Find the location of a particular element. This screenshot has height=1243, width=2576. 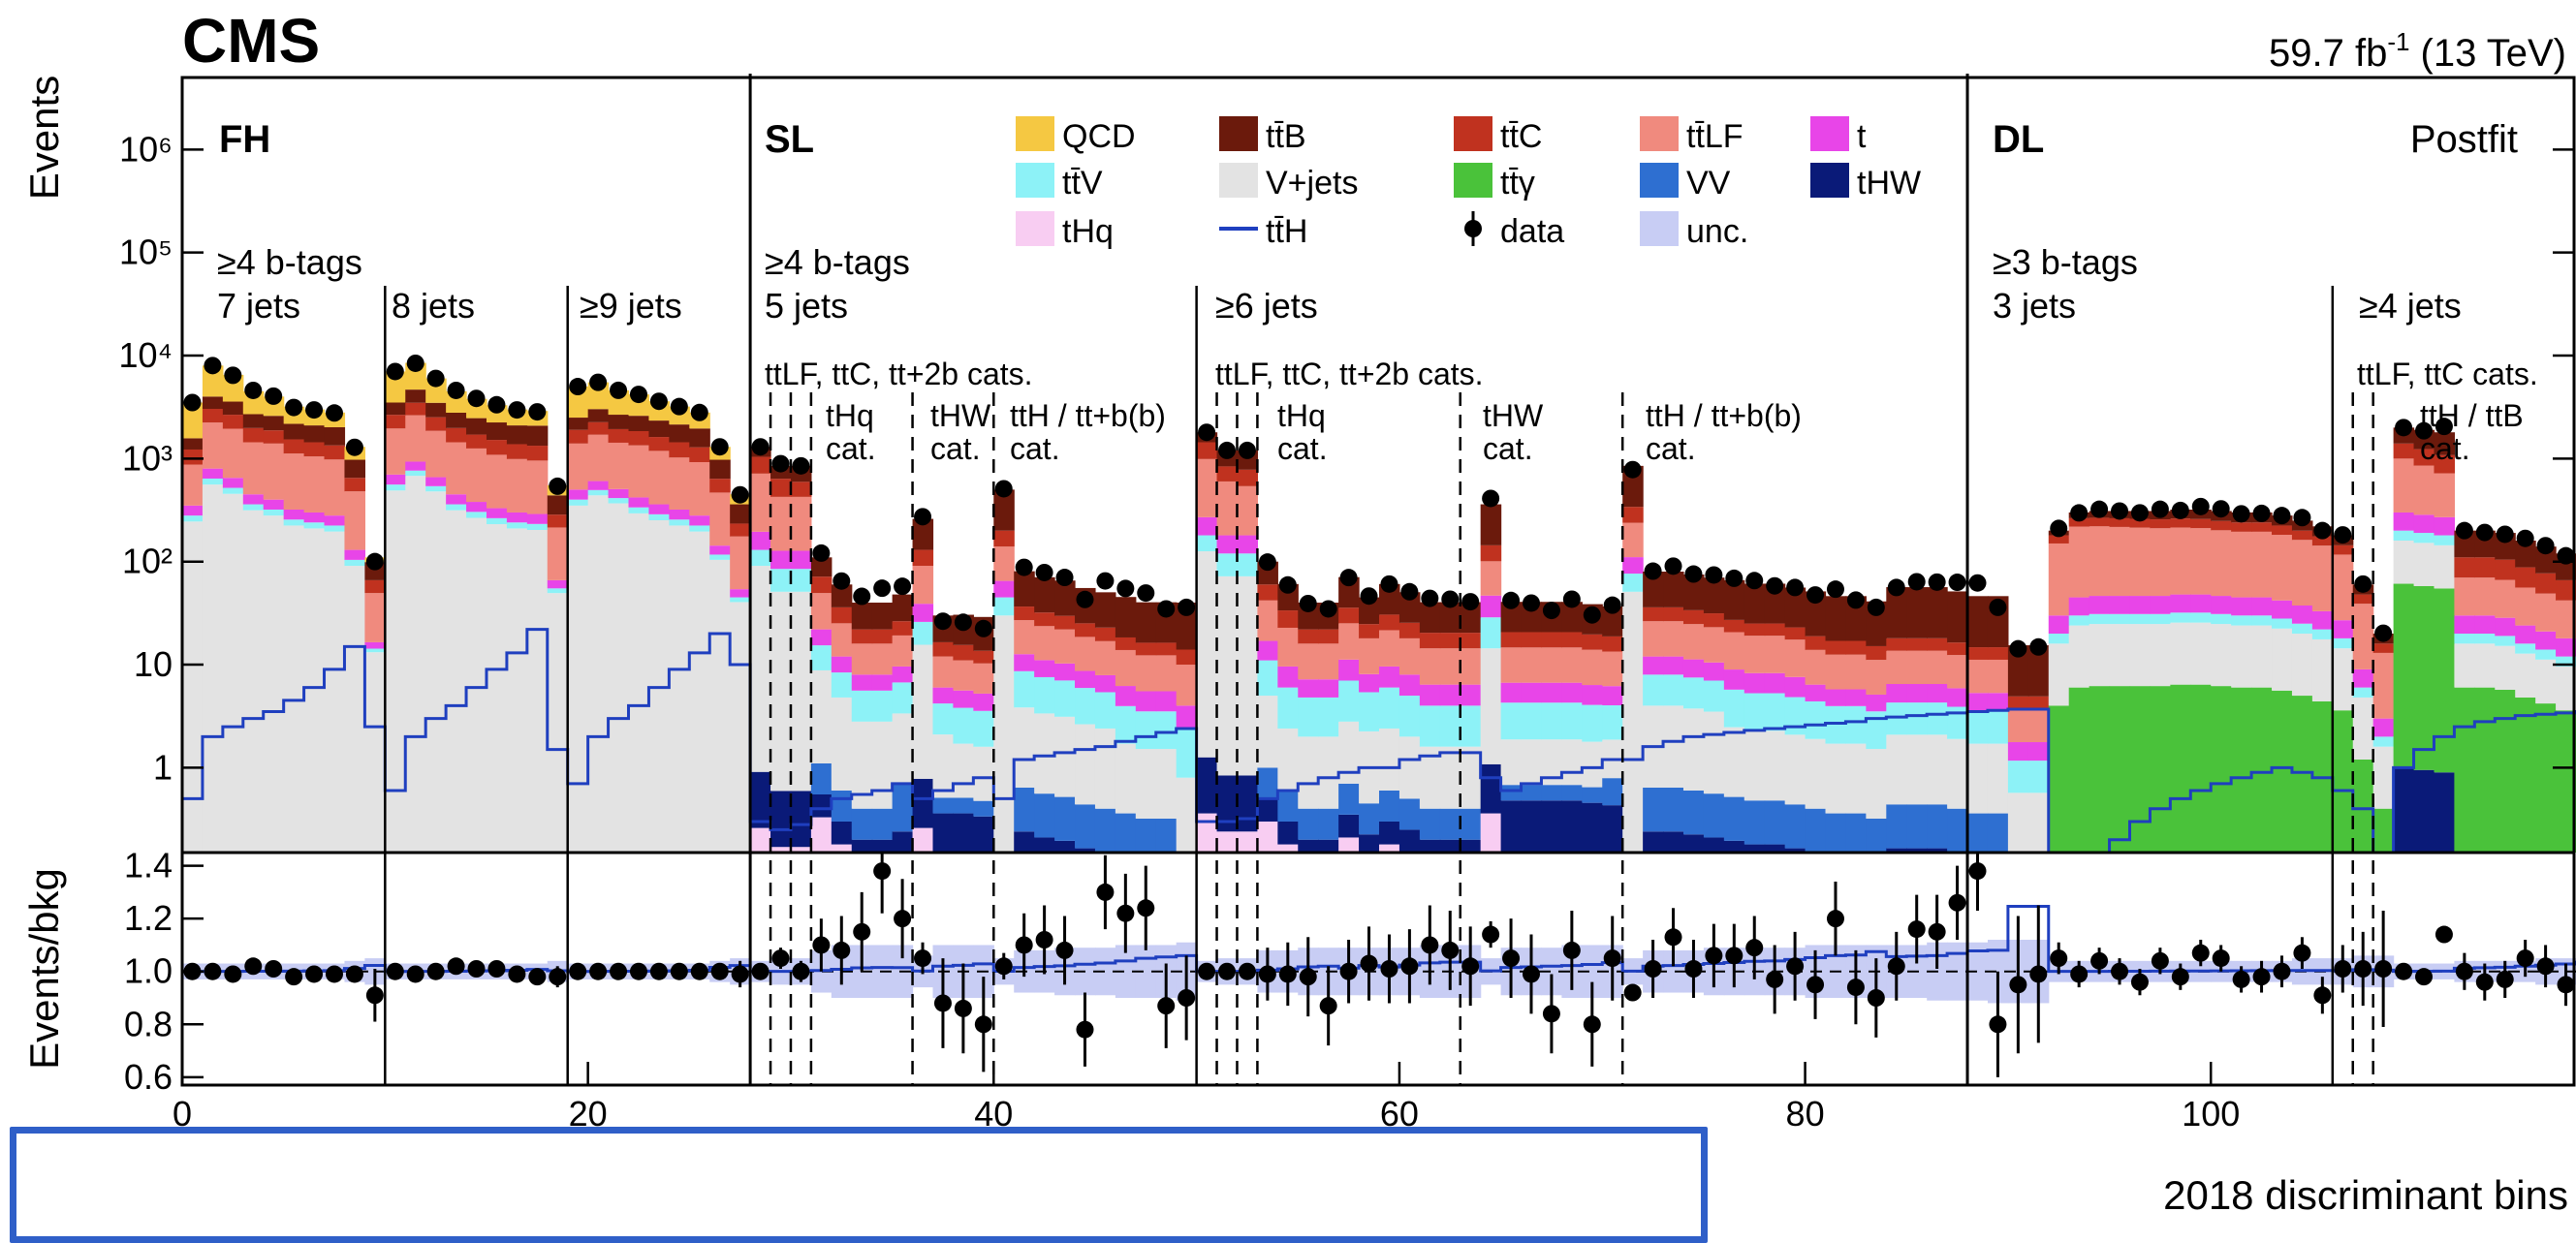

stack-bar-V+jets-31 is located at coordinates (821, 716).